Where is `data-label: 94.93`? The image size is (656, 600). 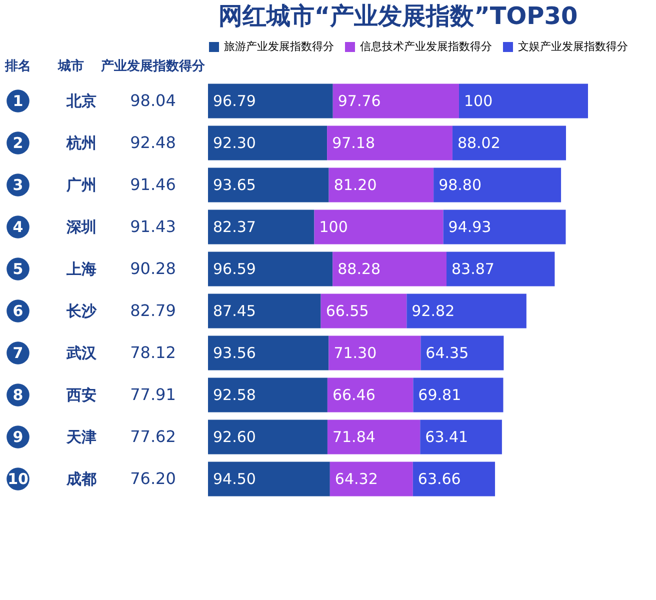 data-label: 94.93 is located at coordinates (470, 227).